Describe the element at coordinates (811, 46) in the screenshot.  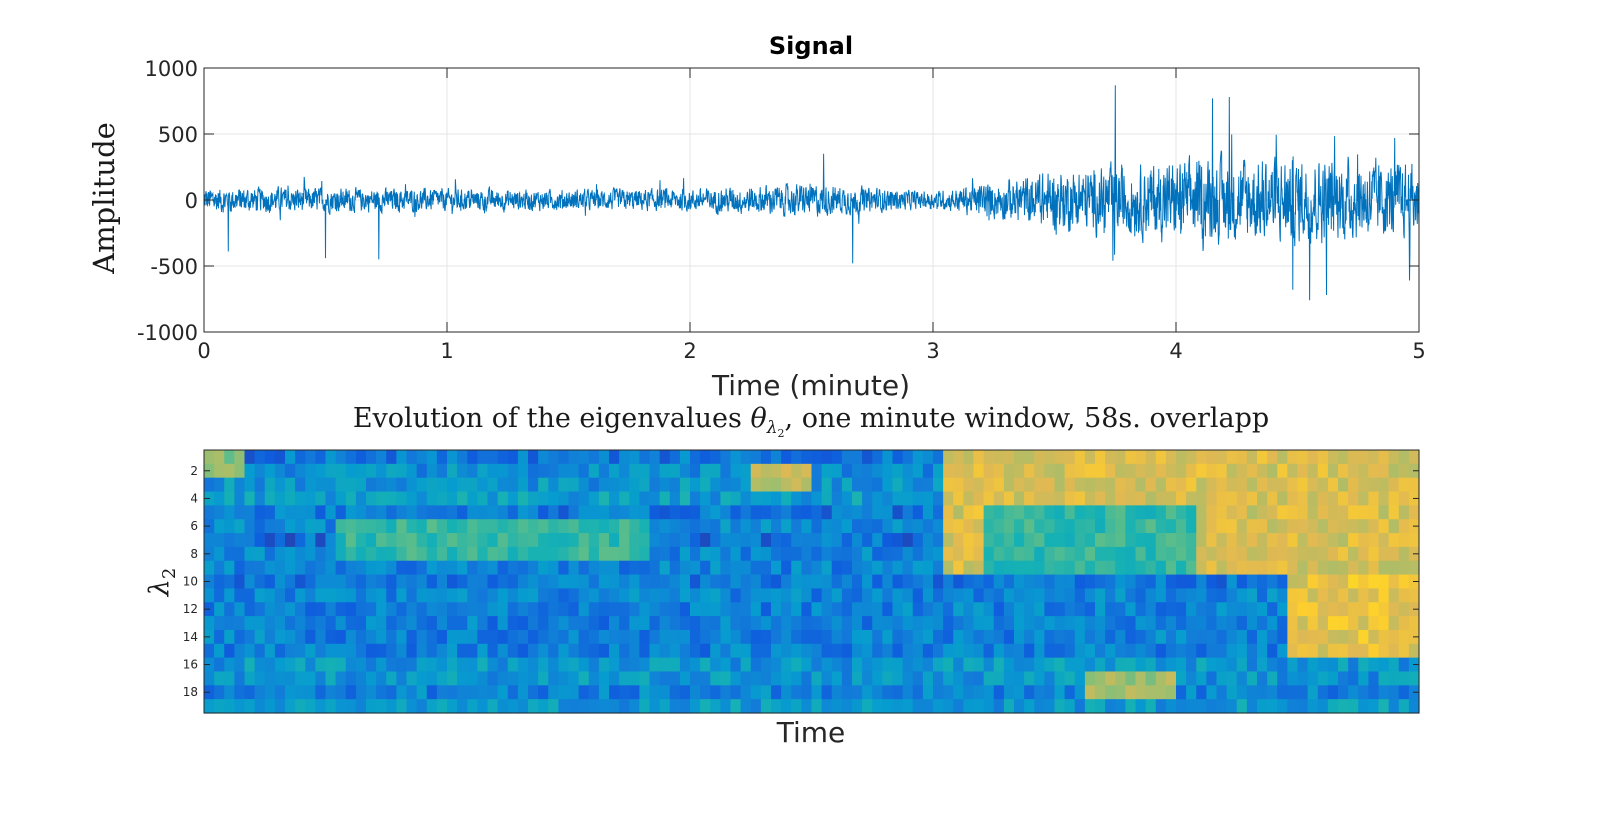
I see `signal-title: Signal` at that location.